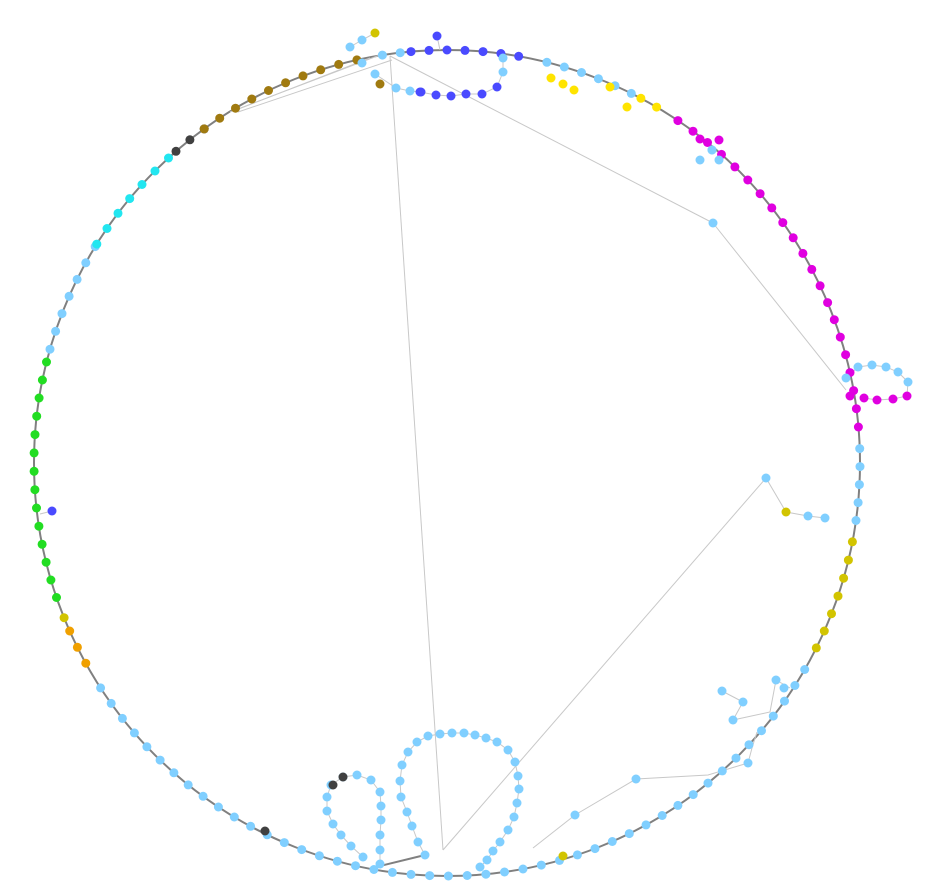 The height and width of the screenshot is (896, 940). I want to click on big-loop-path, so click(459, 800).